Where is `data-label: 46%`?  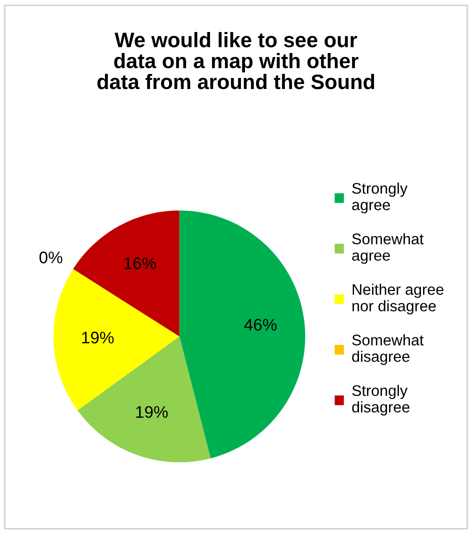
data-label: 46% is located at coordinates (260, 324).